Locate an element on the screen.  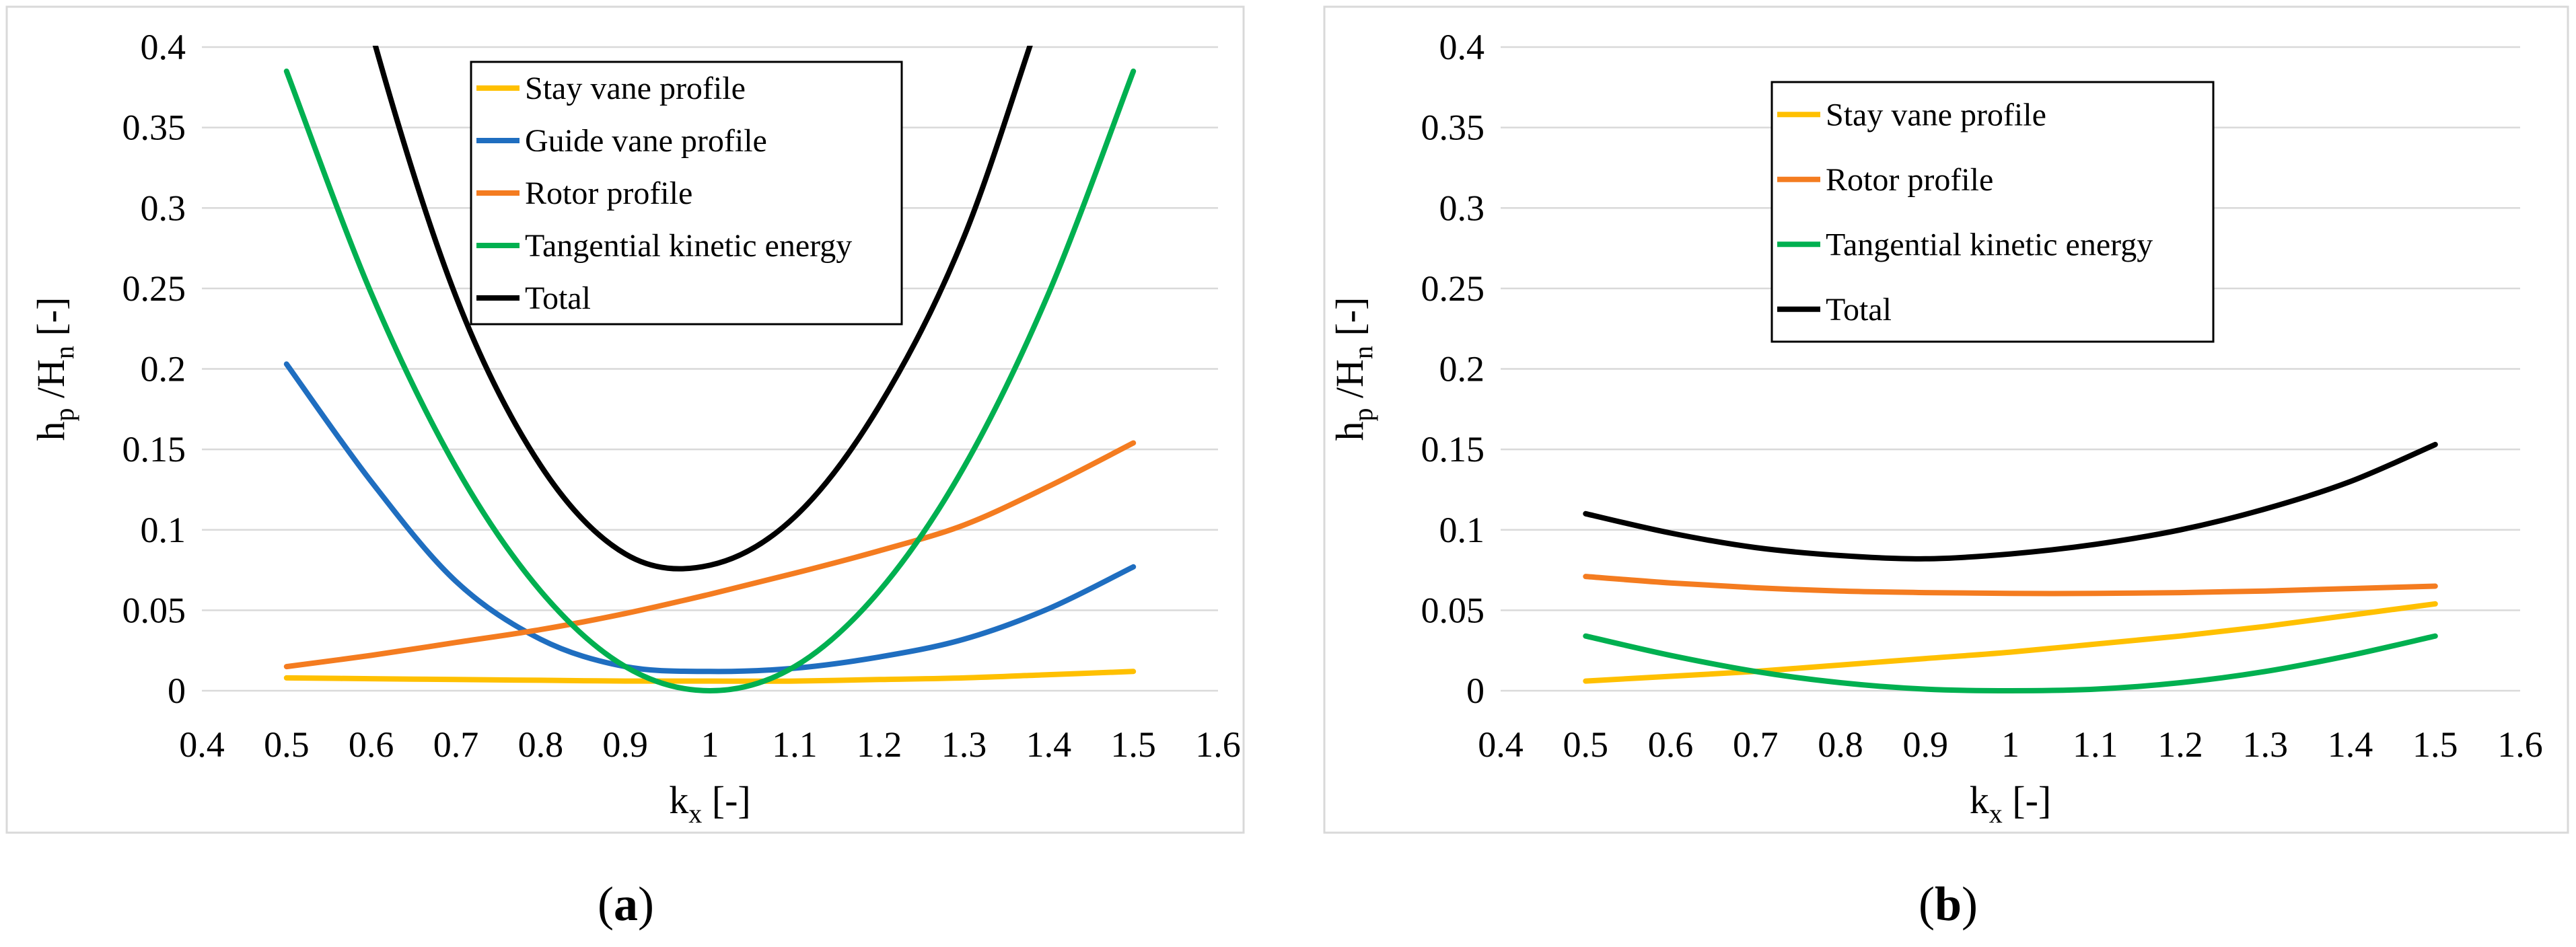
chart-b-xtick-label: 0.5 is located at coordinates (1586, 745).